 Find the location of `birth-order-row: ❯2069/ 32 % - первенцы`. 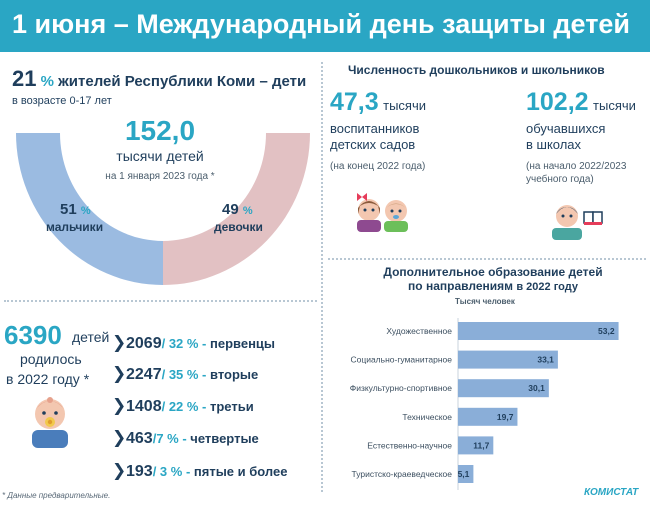

birth-order-row: ❯2069/ 32 % - первенцы is located at coordinates (193, 345).